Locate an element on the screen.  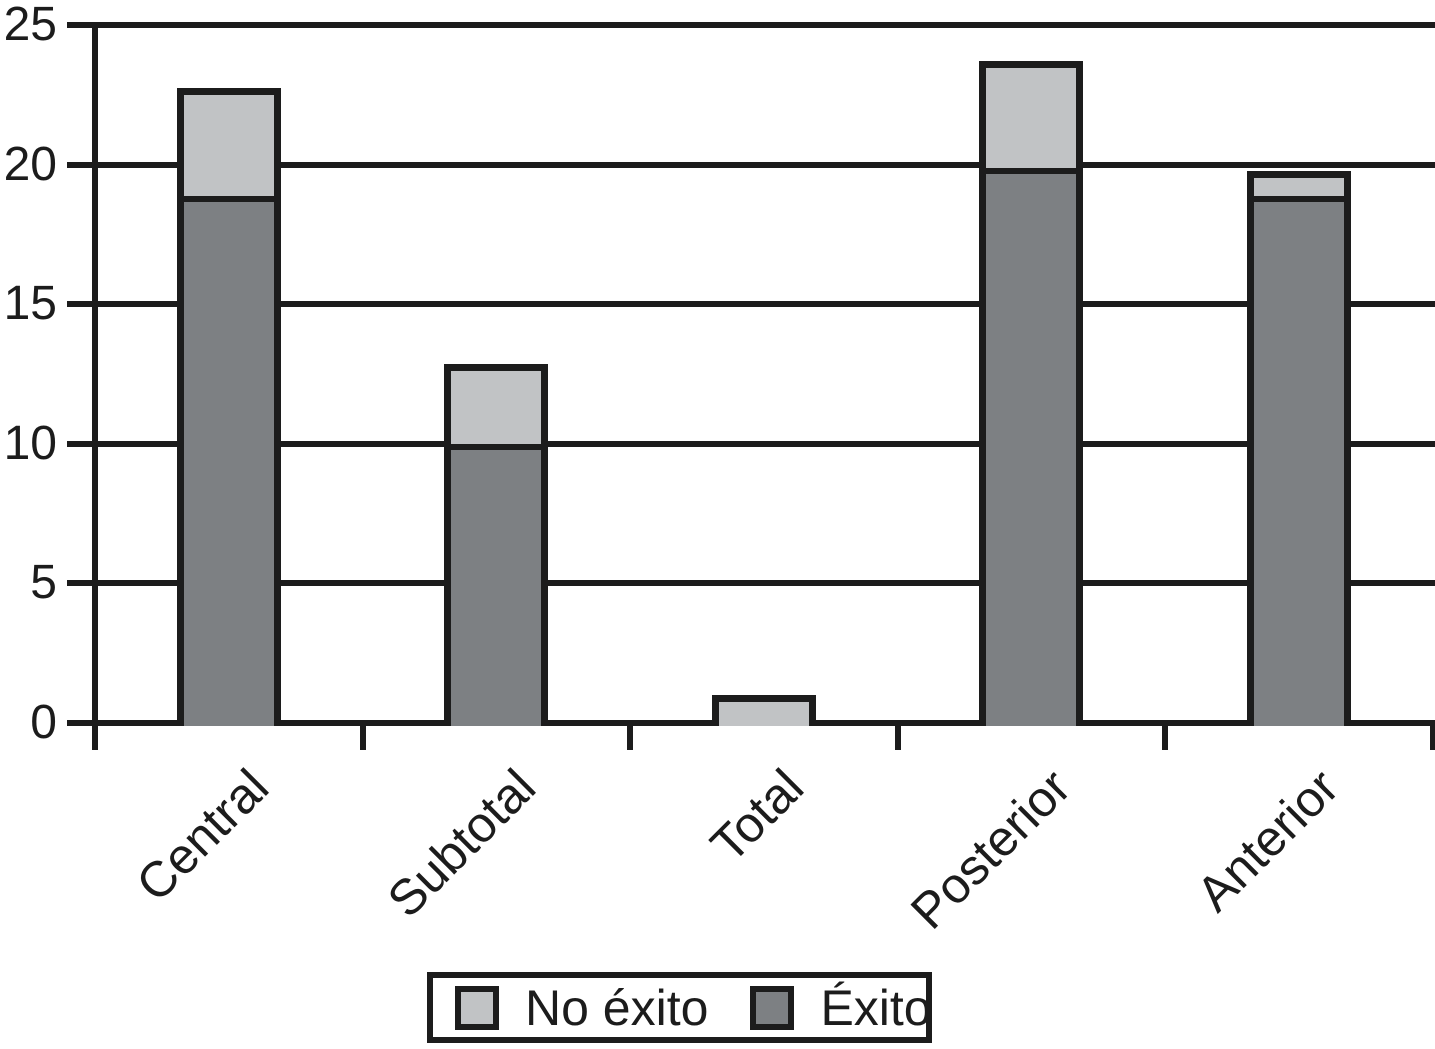
y-axis-tick-label-15: 15 is located at coordinates (30, 304).